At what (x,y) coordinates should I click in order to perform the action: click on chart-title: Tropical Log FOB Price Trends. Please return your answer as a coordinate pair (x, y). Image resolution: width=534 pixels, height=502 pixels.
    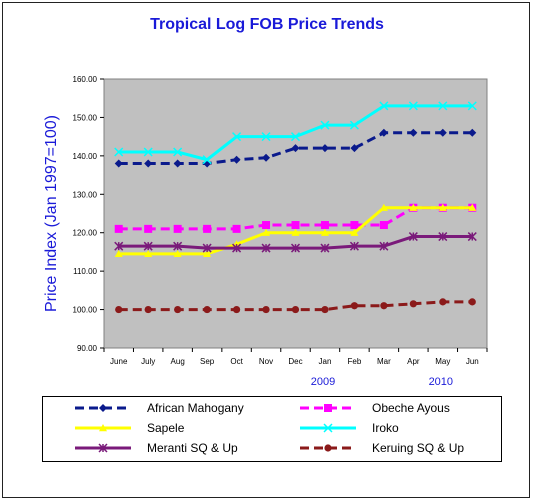
    Looking at the image, I should click on (267, 24).